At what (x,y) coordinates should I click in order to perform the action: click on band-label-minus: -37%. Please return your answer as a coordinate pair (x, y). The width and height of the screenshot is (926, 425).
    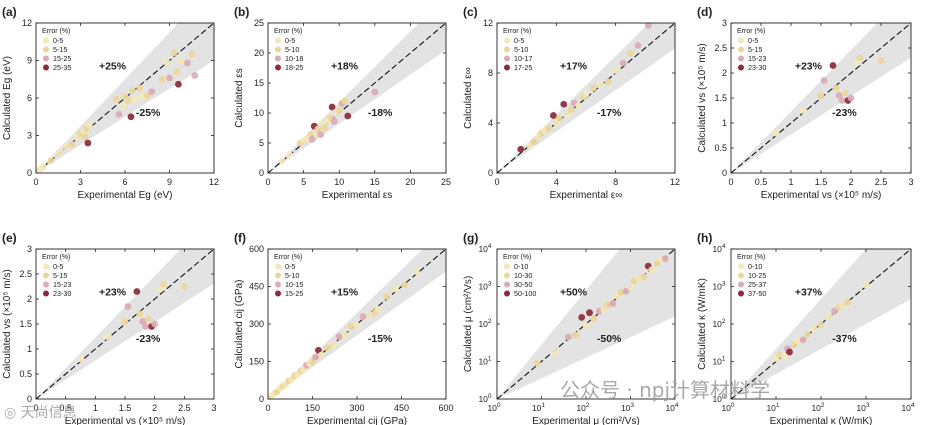
    Looking at the image, I should click on (844, 339).